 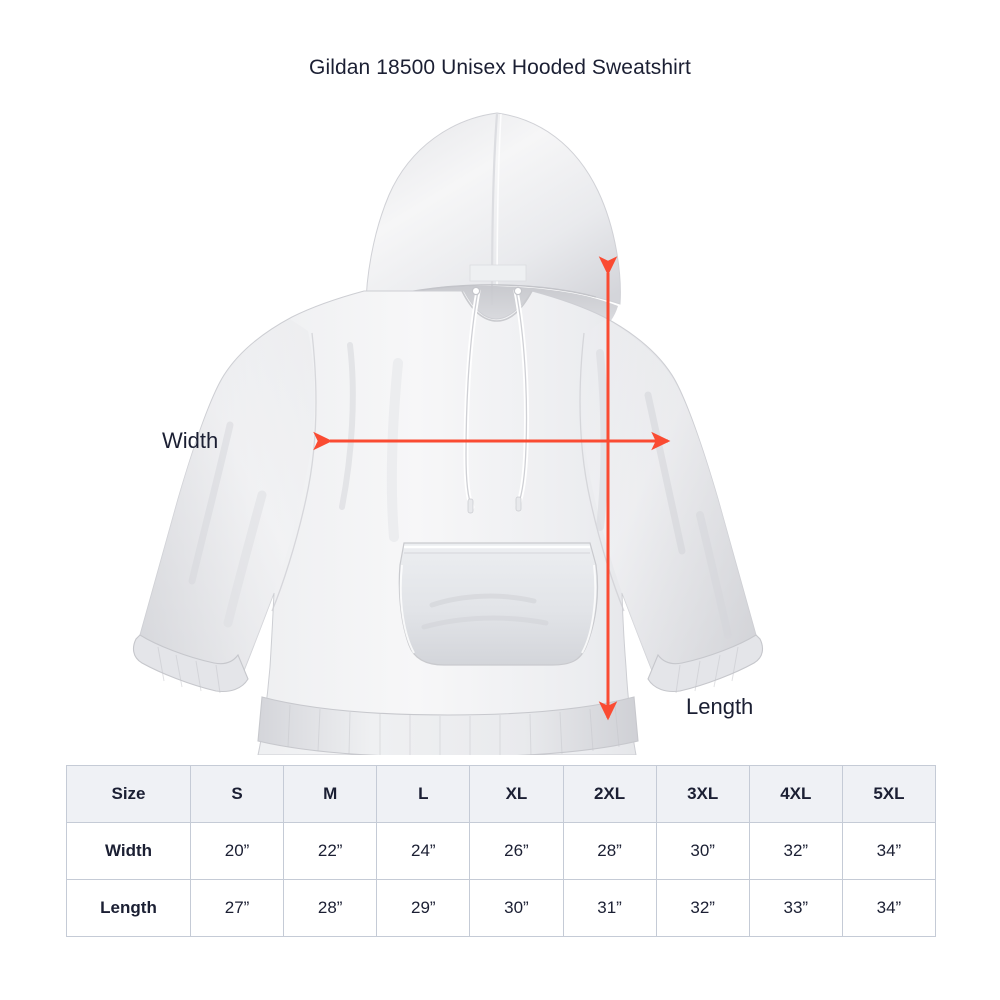 I want to click on cell-length-2xl: 31”, so click(x=609, y=908).